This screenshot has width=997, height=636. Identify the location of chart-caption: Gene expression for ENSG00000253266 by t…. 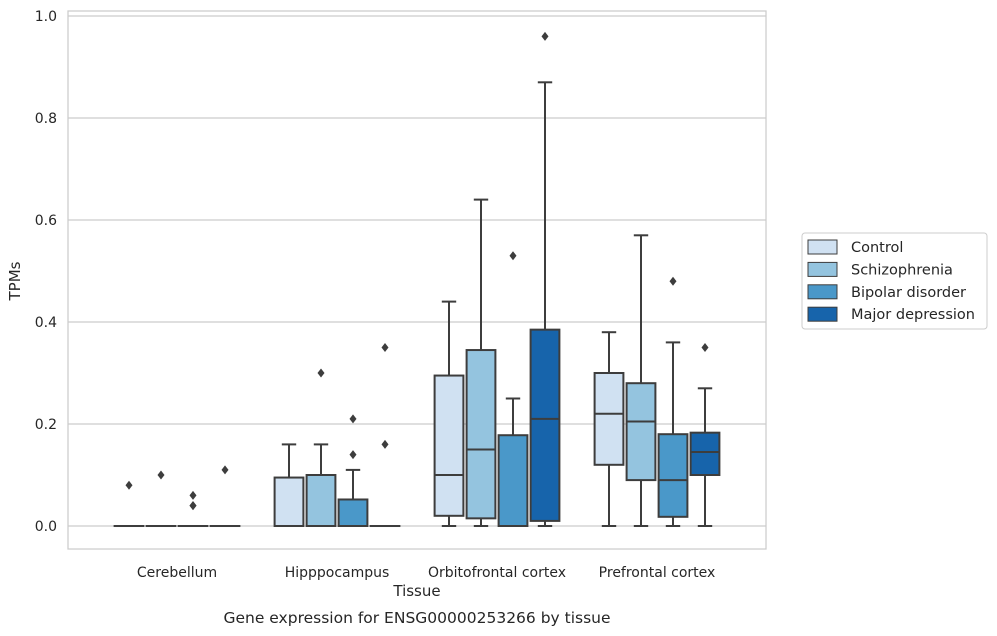
(416, 618).